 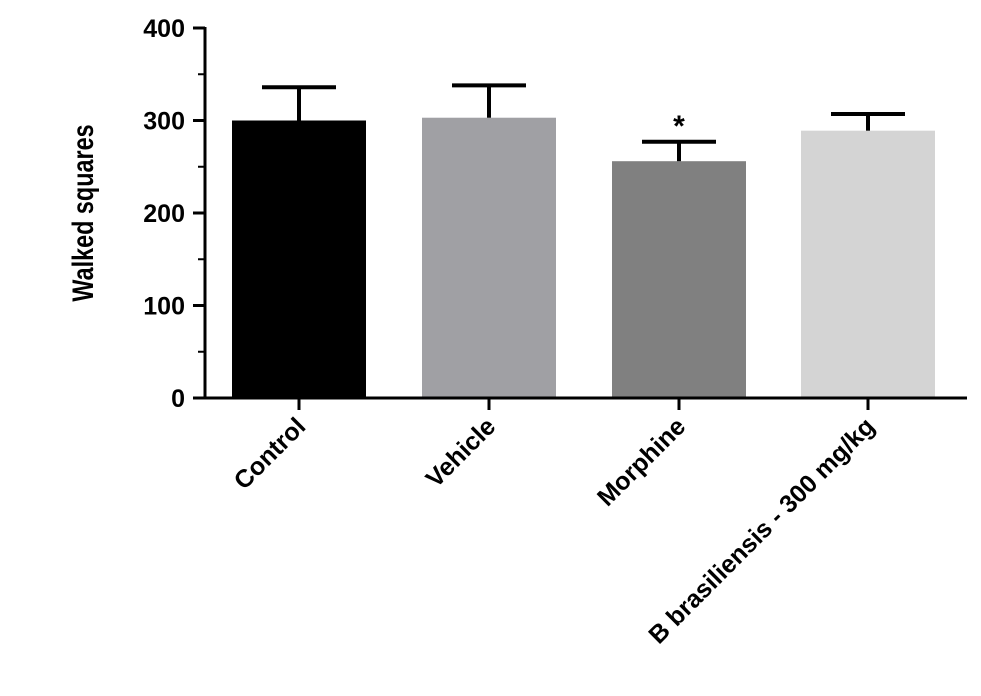 I want to click on x-tick-label-3: B brasiliensis - 300 mg/kg, so click(x=761, y=530).